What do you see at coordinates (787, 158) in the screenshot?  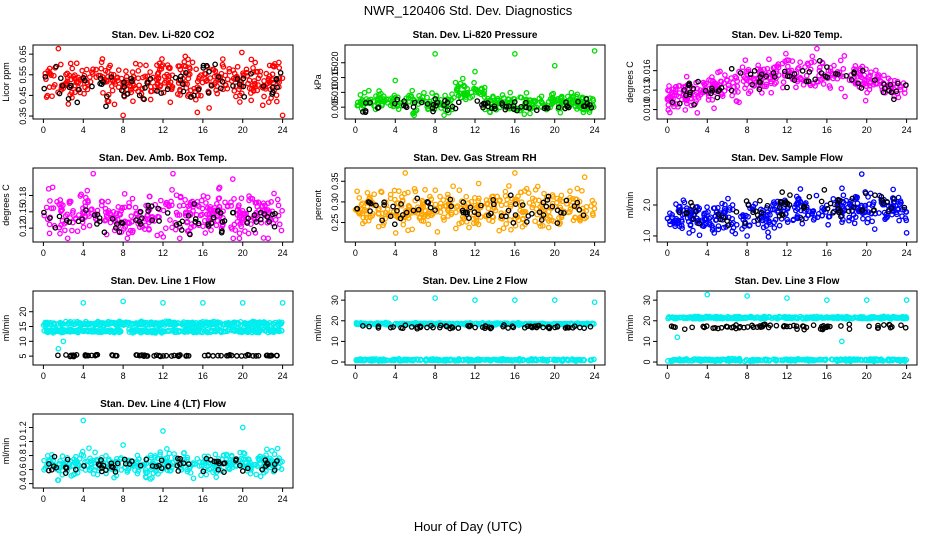 I see `chart-title: Stan. Dev. Sample Flow` at bounding box center [787, 158].